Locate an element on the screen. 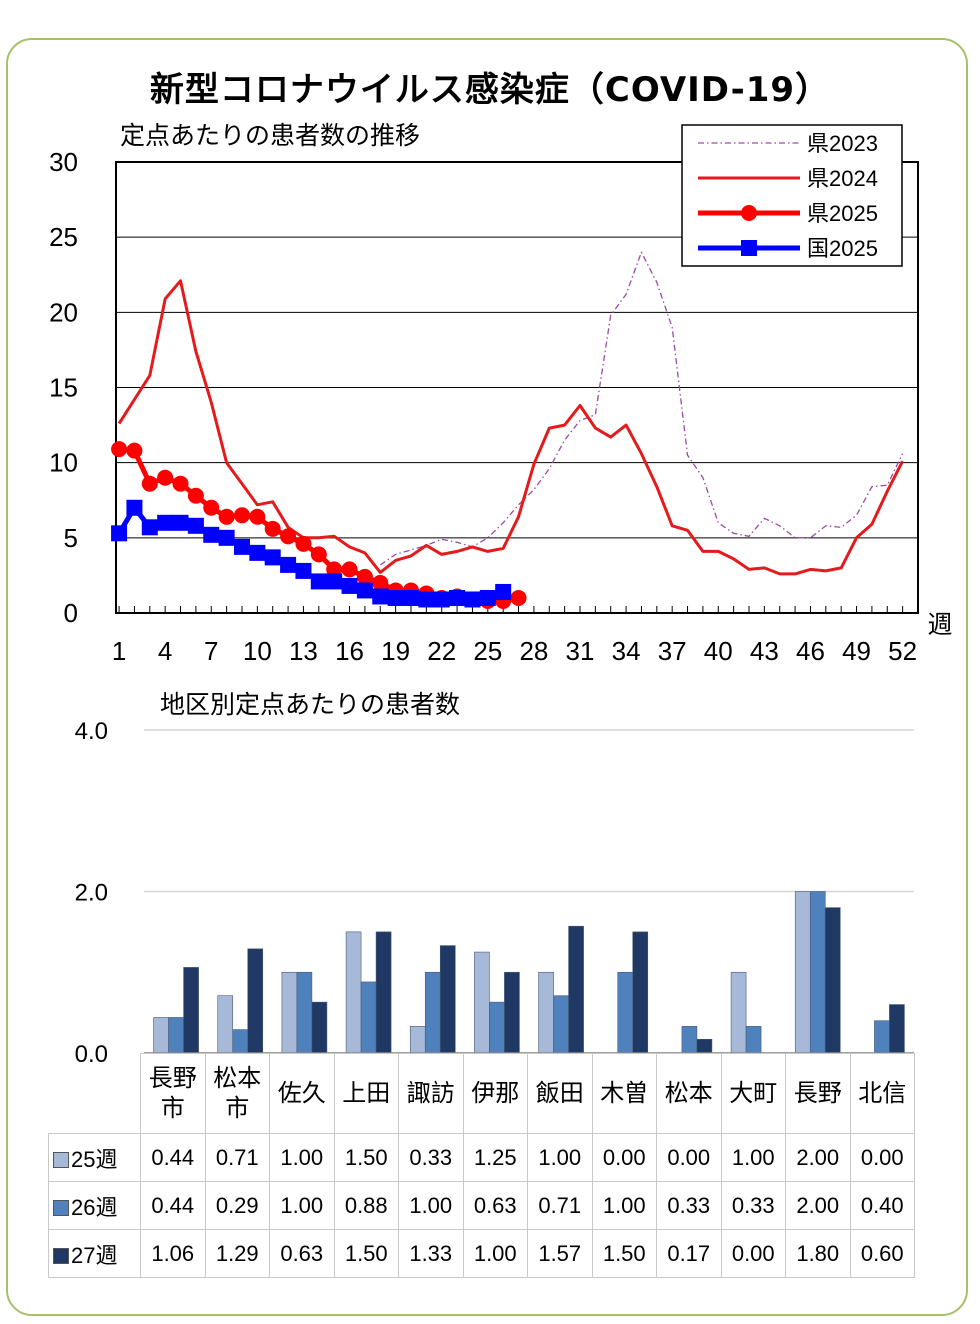 The height and width of the screenshot is (1324, 980). table-cell: 1.06 is located at coordinates (173, 1253).